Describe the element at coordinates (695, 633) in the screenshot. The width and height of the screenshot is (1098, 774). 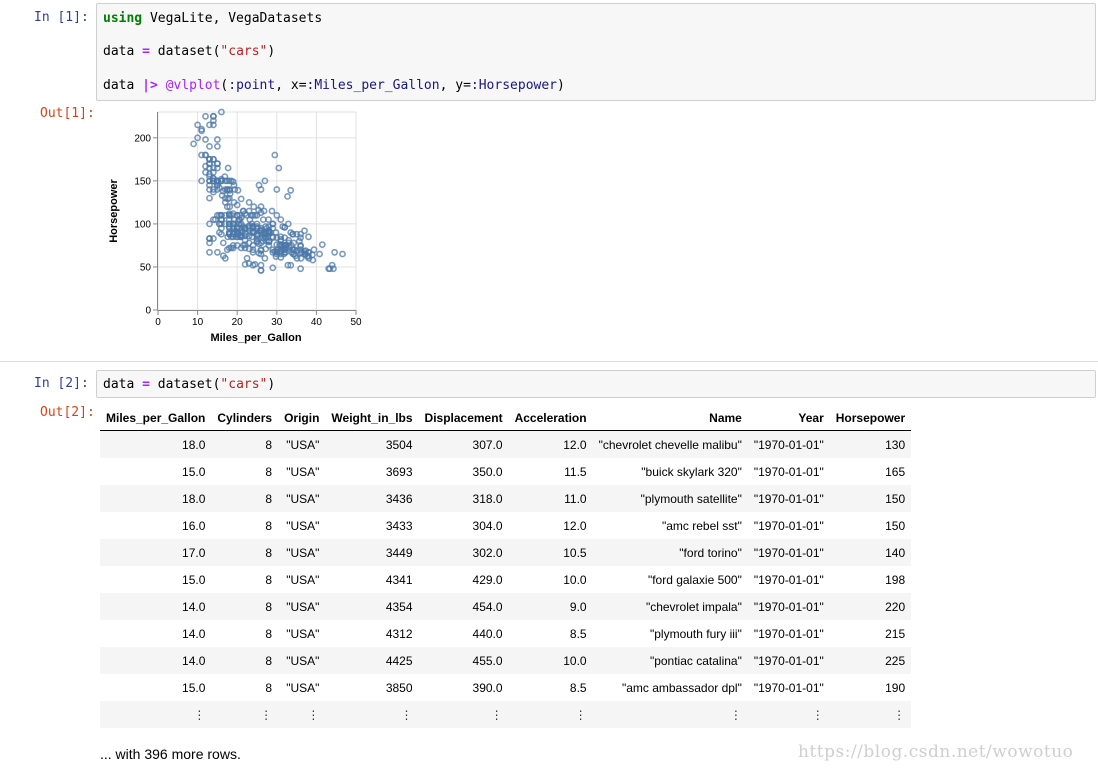
I see `table-cell: "plymouth fury iii"` at that location.